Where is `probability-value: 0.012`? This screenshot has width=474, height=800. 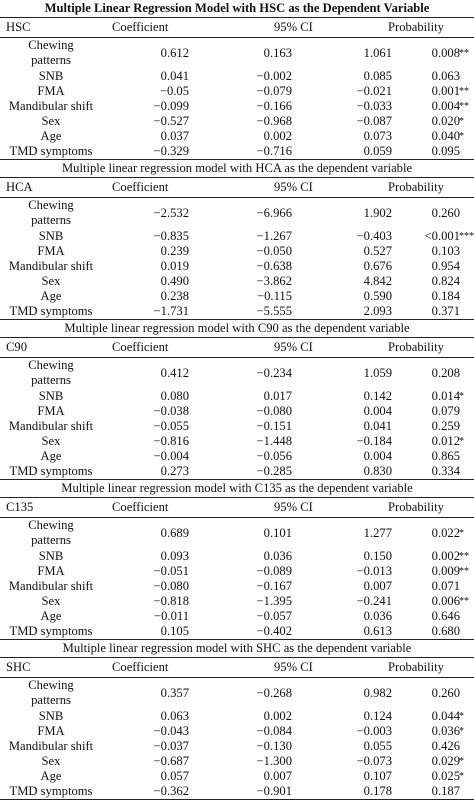
probability-value: 0.012 is located at coordinates (445, 441).